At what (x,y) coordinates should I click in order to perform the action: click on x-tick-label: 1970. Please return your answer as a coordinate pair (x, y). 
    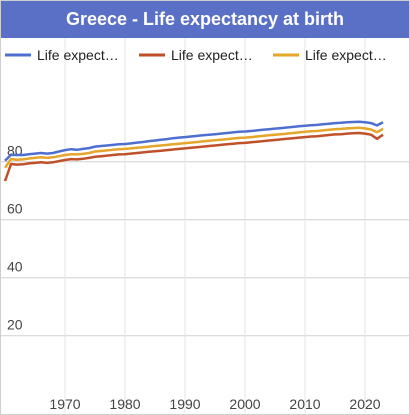
    Looking at the image, I should click on (64, 404).